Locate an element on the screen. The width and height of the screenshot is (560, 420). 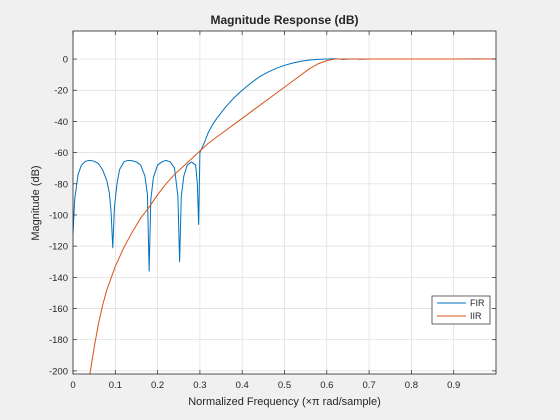
x-tick-label: 0.7 is located at coordinates (368, 385).